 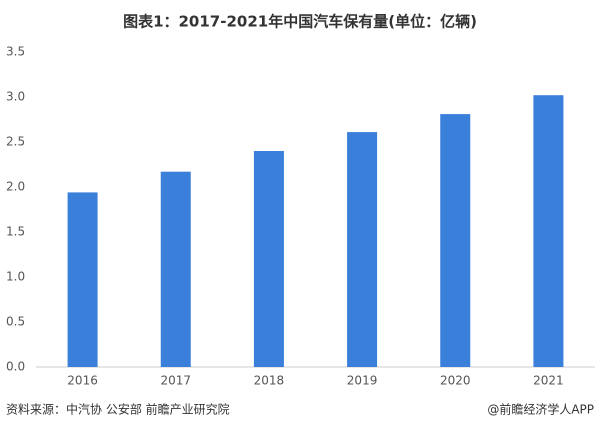 What do you see at coordinates (548, 381) in the screenshot?
I see `x-tick-label: 2021` at bounding box center [548, 381].